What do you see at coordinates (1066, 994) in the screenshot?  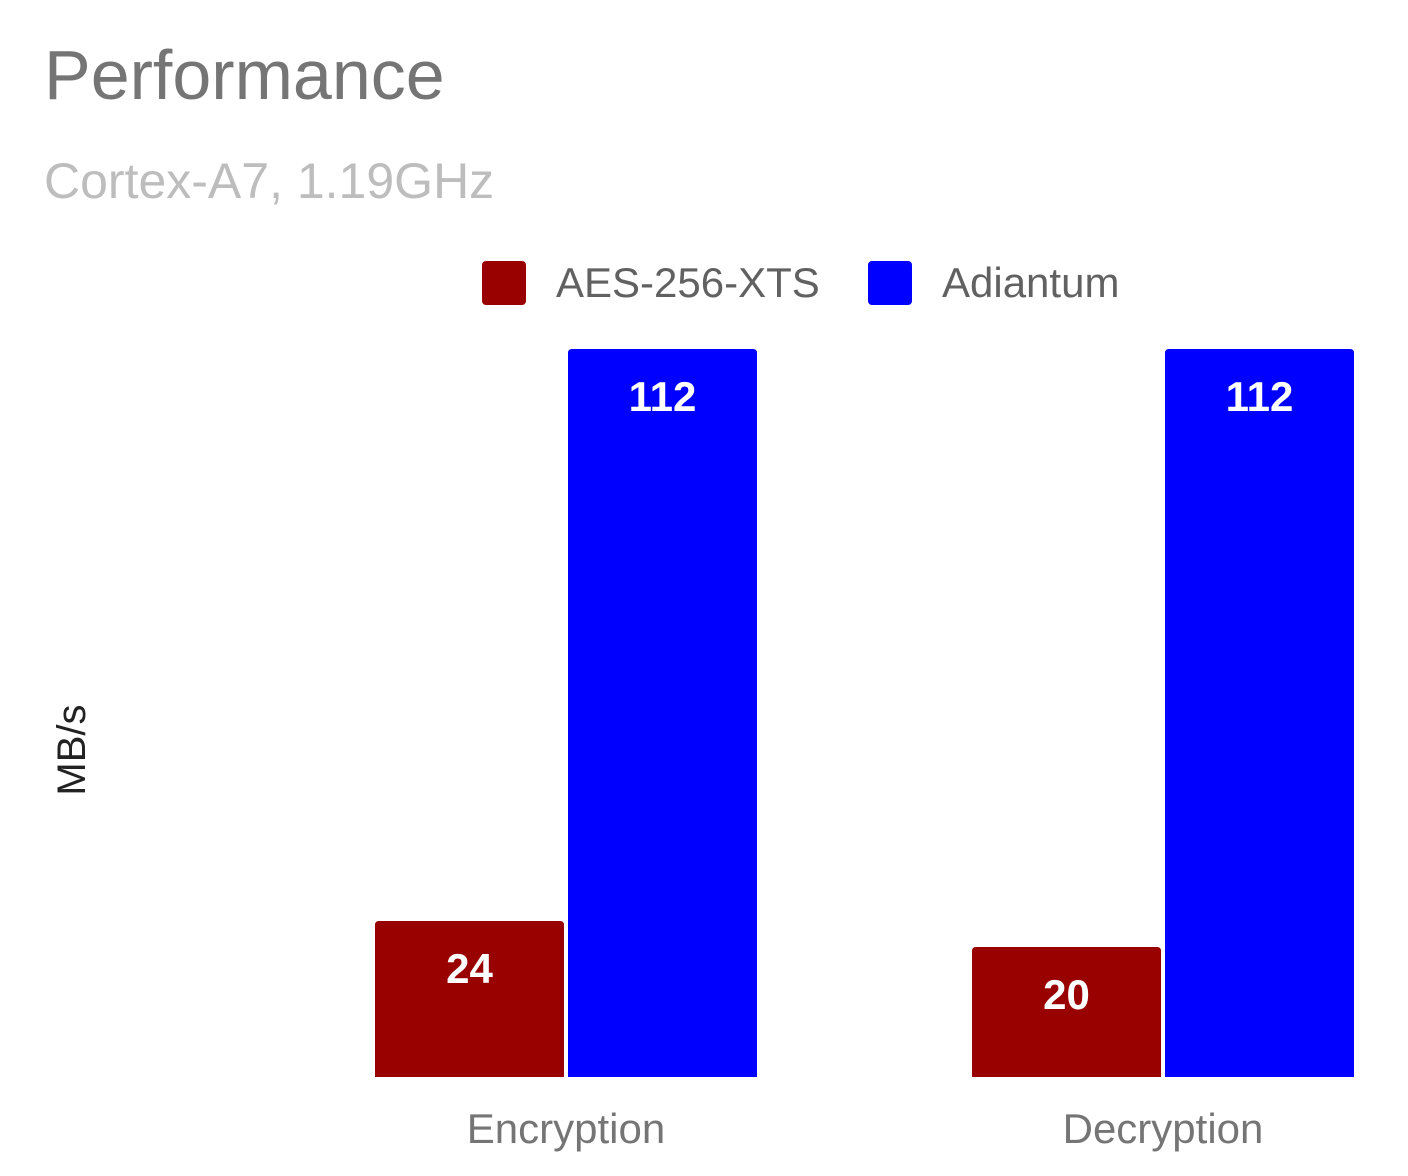 I see `data-label-decryption-series-0: 20` at bounding box center [1066, 994].